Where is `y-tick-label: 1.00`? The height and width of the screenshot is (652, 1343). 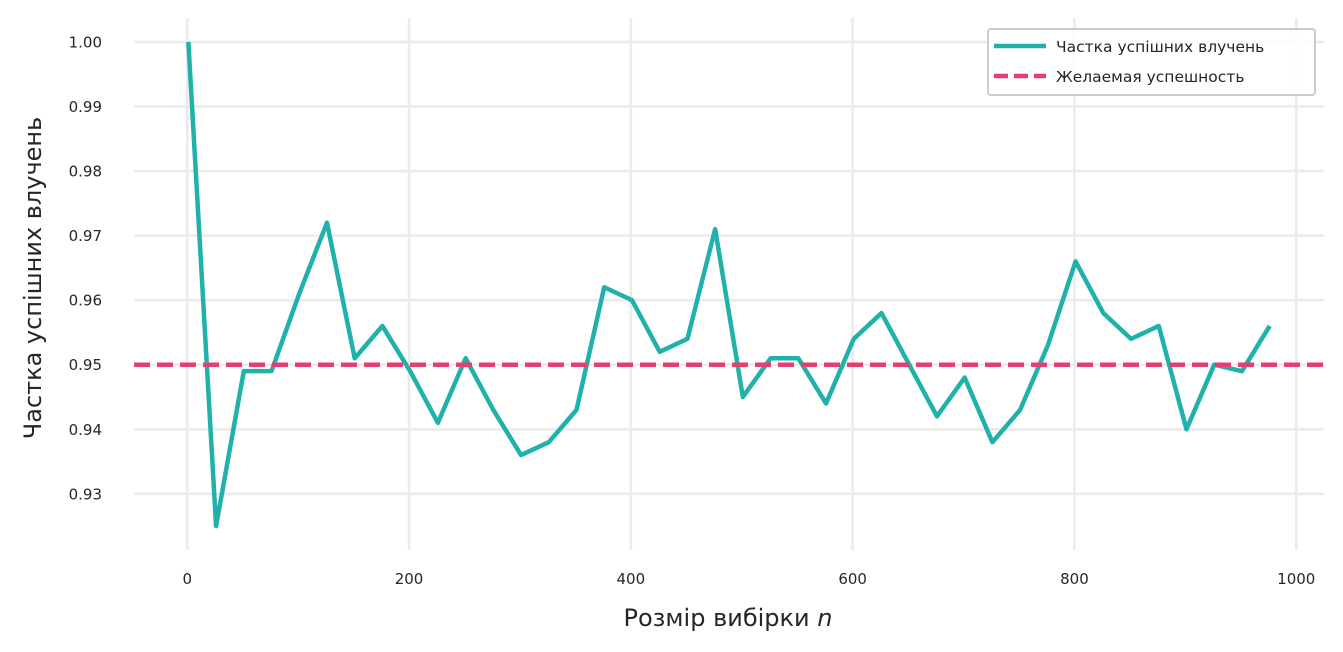
y-tick-label: 1.00 is located at coordinates (85, 42).